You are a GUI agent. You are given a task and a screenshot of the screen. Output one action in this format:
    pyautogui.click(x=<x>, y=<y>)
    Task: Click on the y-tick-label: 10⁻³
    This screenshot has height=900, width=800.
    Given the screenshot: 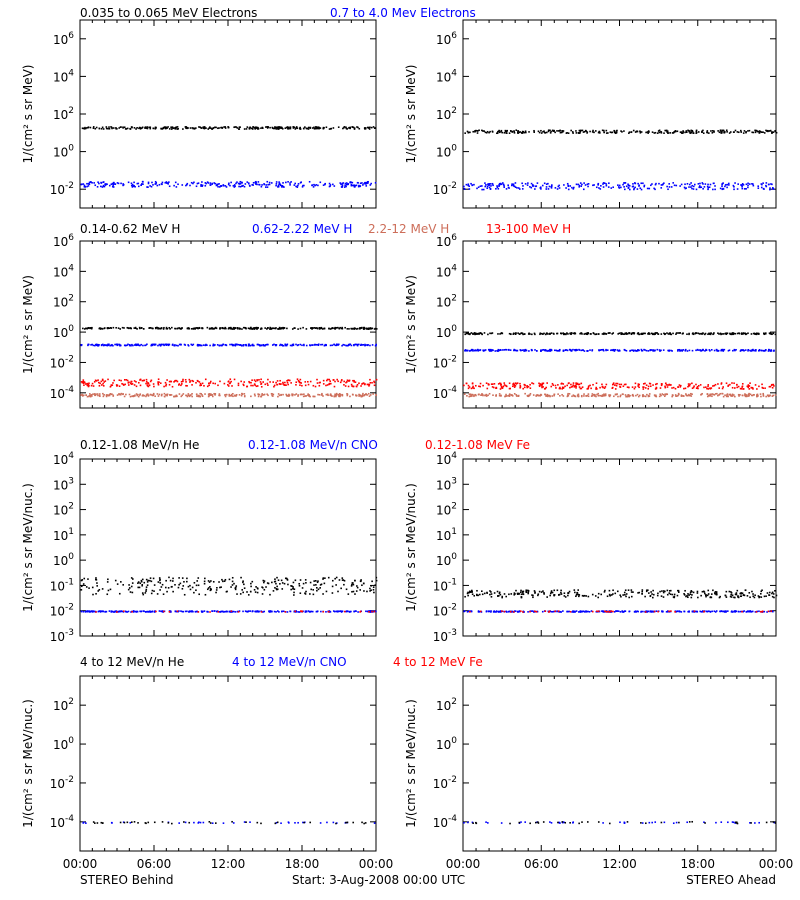 What is the action you would take?
    pyautogui.click(x=62, y=636)
    